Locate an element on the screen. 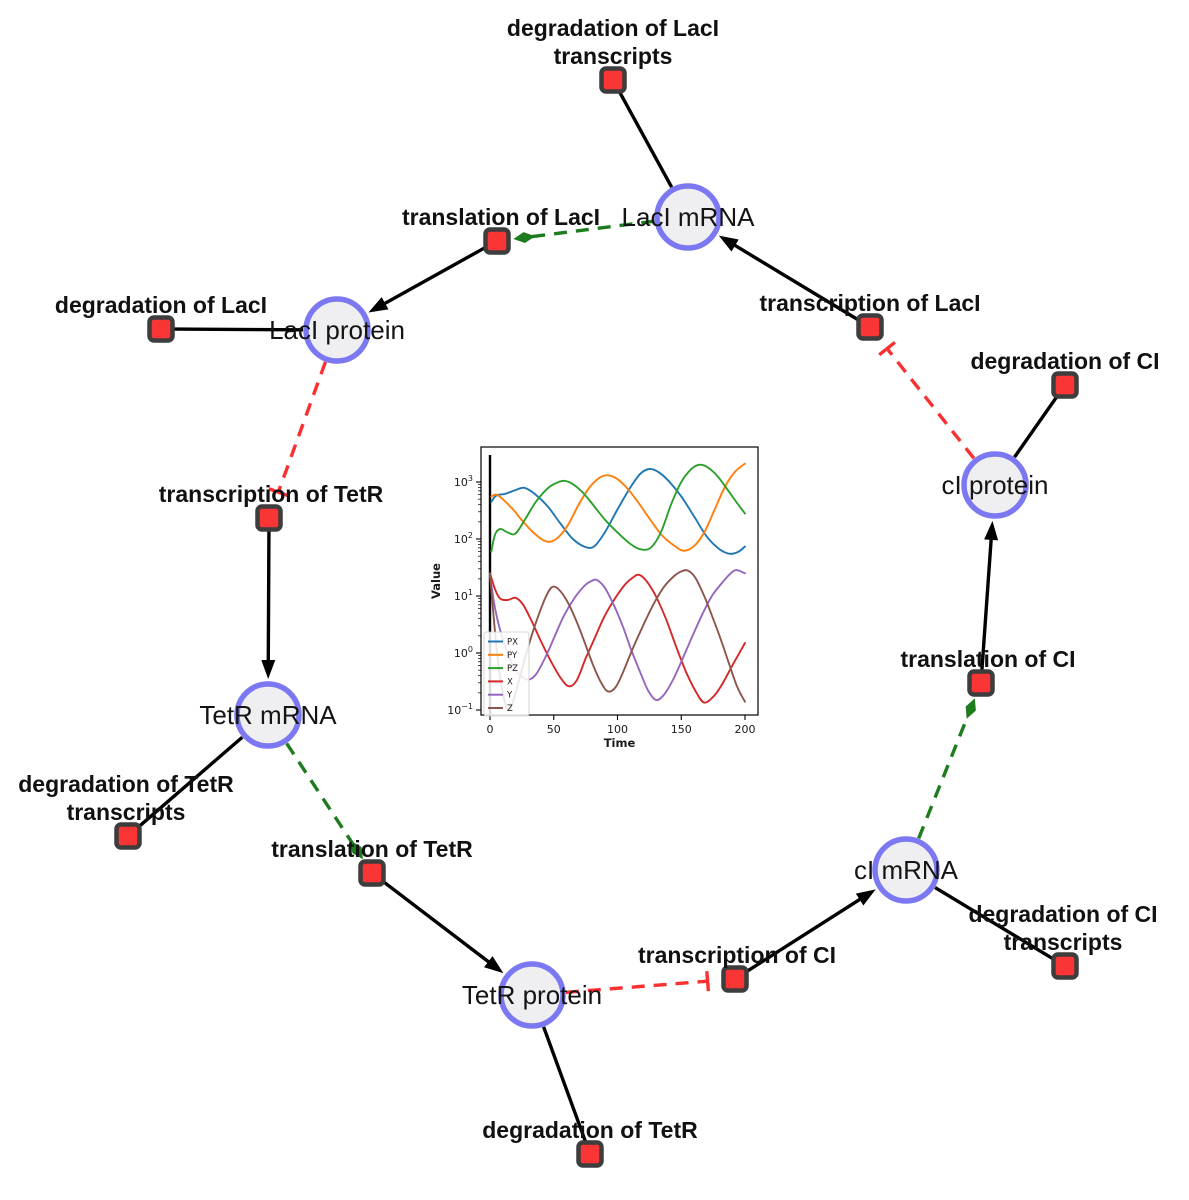  reaction-label-transl_laci: translation of LacI is located at coordinates (501, 217).